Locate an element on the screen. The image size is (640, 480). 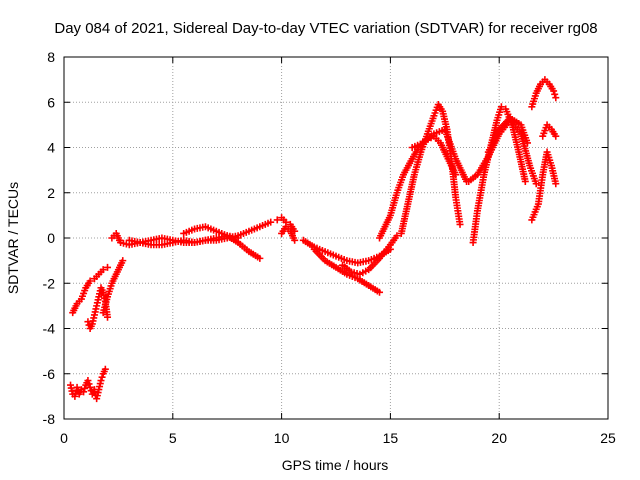
y-tick-label: 6 is located at coordinates (51, 102).